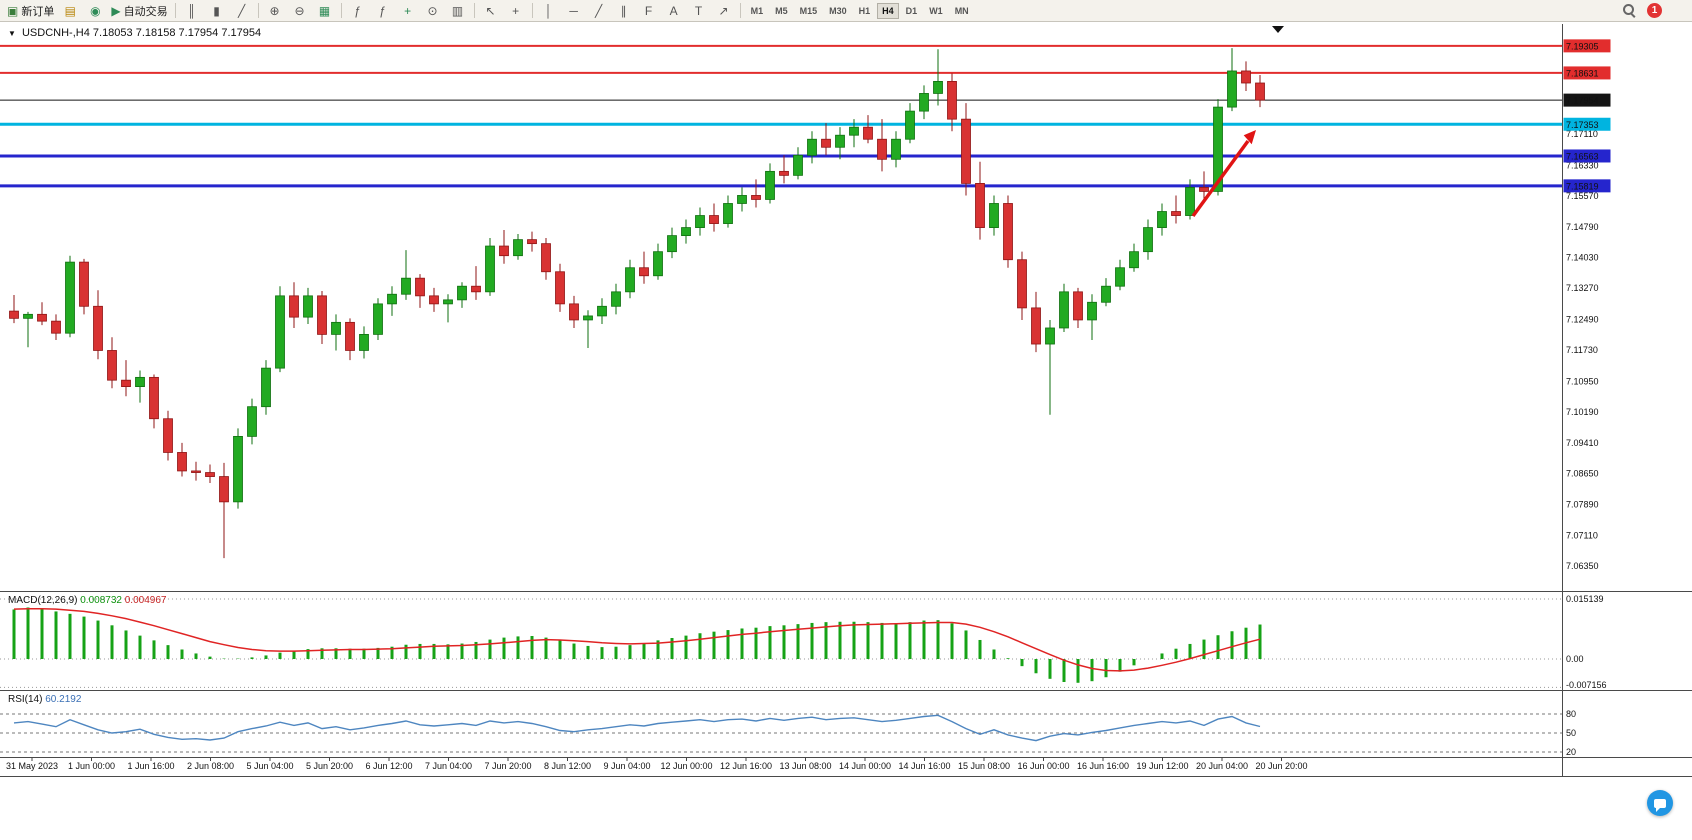  I want to click on new-order-button-label: 新订单, so click(38, 11).